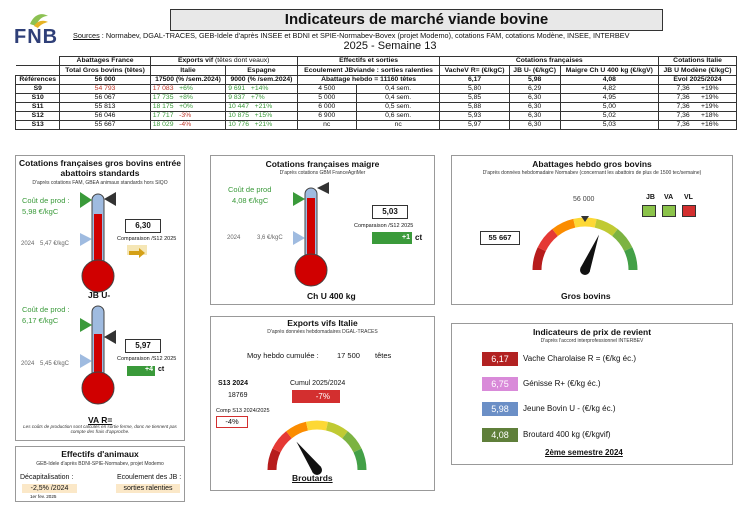 Image resolution: width=747 pixels, height=528 pixels. Describe the element at coordinates (250, 189) in the screenshot. I see `maigre-cout-label: Coût de prod` at that location.